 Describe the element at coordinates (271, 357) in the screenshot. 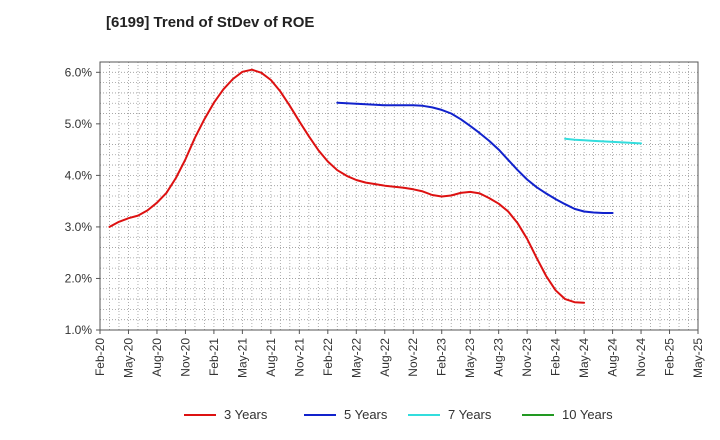

I see `x-tick-label: Aug-21` at that location.